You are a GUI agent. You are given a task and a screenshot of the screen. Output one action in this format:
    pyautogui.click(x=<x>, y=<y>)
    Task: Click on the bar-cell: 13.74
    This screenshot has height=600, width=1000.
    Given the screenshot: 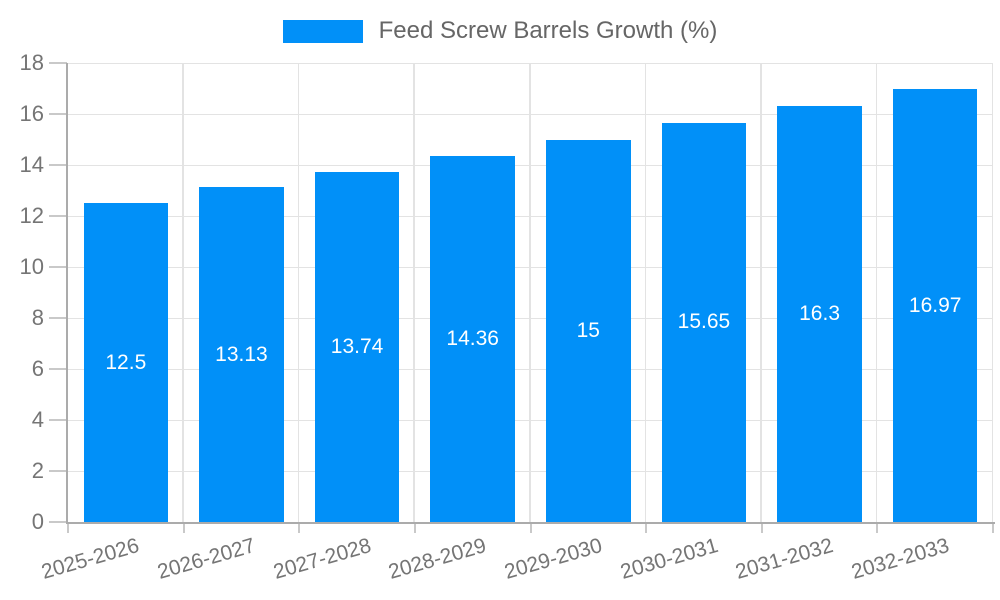 What is the action you would take?
    pyautogui.click(x=357, y=292)
    